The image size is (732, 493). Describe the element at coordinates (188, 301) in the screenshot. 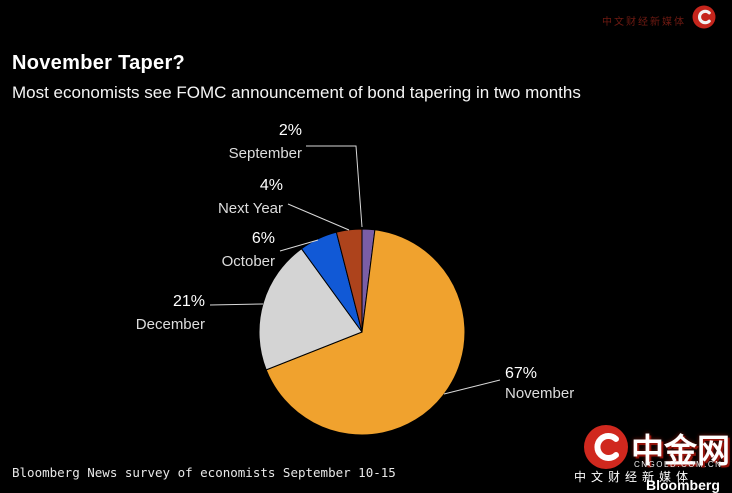

I see `december-percent: 21%` at that location.